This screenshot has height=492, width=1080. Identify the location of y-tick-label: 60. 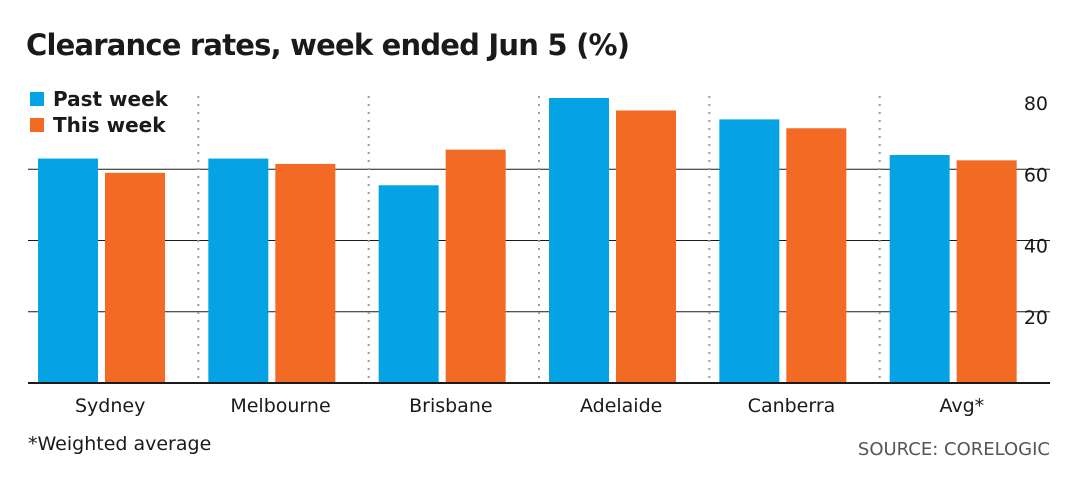
(1036, 175).